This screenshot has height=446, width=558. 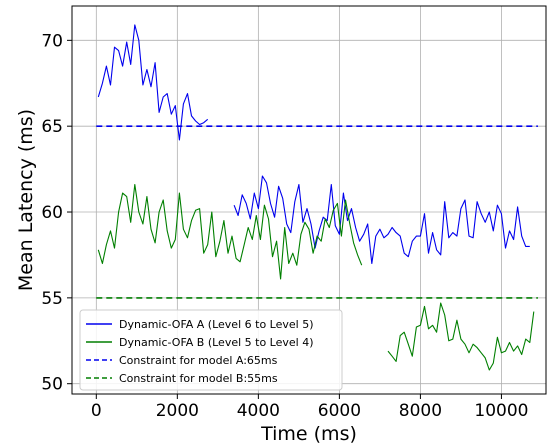 I want to click on legend-item: Constraint for model A:65ms, so click(x=182, y=360).